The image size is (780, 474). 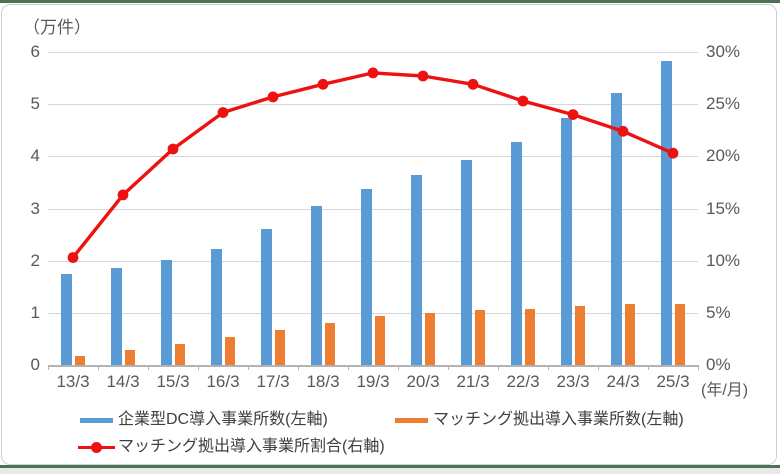 I want to click on legend-label-matching: マッチング拠出導入事業所数(左軸), so click(x=558, y=419).